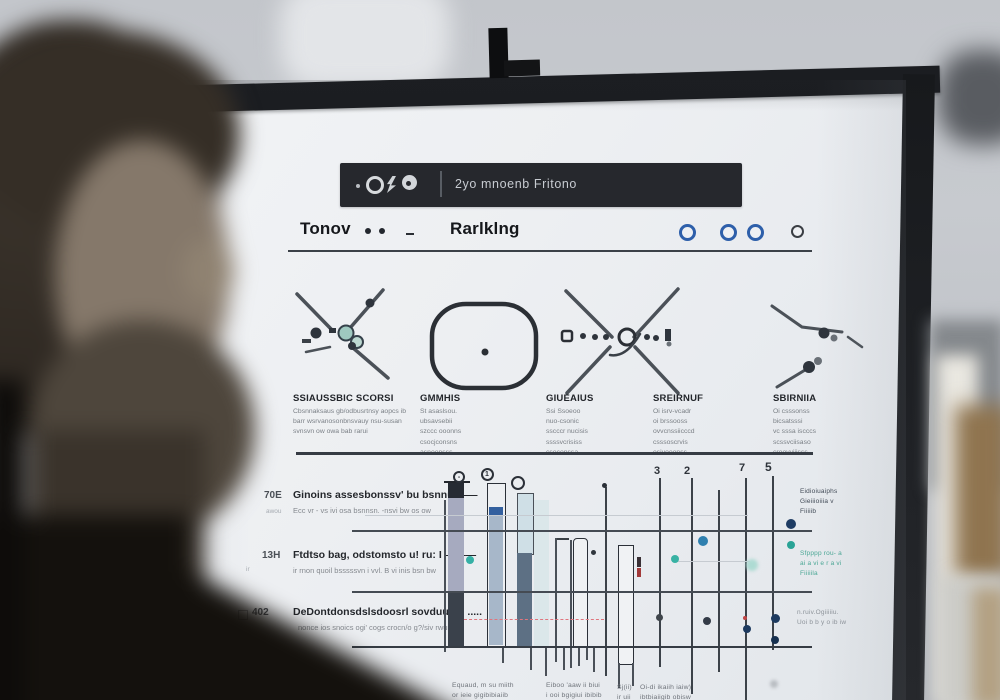 This screenshot has height=700, width=1000. I want to click on window-glow, so click(365, 45).